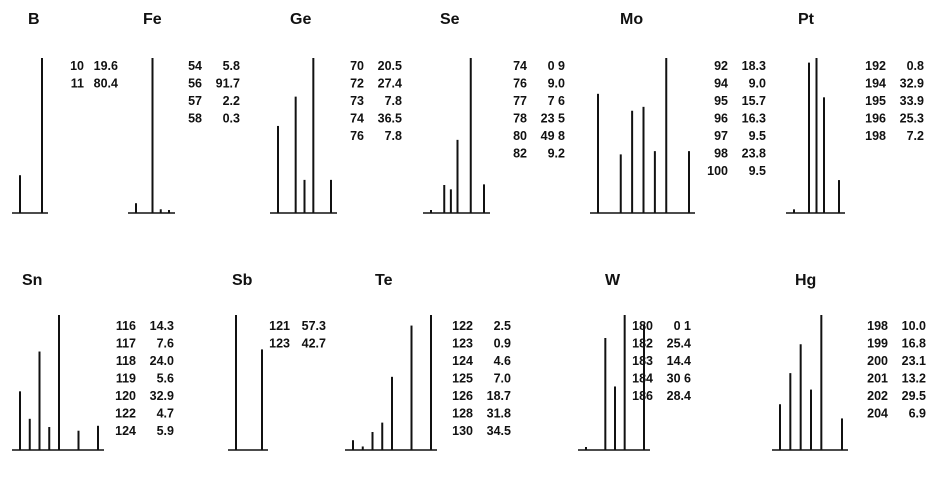 This screenshot has width=935, height=480. What do you see at coordinates (231, 119) in the screenshot?
I see `abundance-value: 0.3` at bounding box center [231, 119].